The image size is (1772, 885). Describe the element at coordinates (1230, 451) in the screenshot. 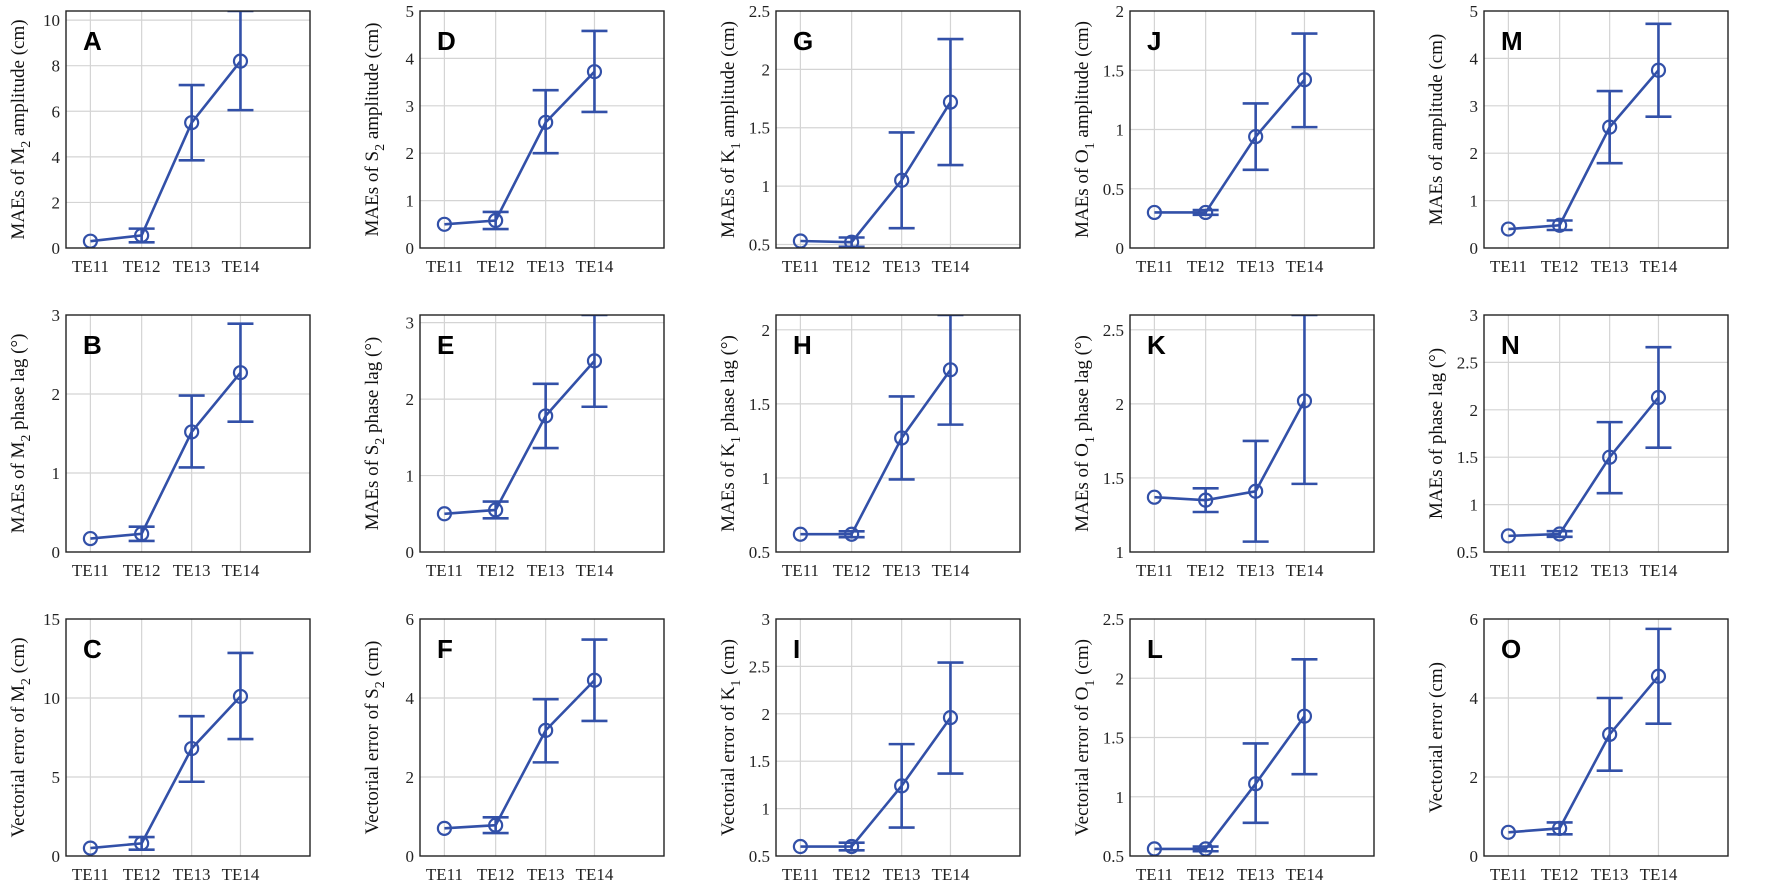

I see `series-line-k` at that location.